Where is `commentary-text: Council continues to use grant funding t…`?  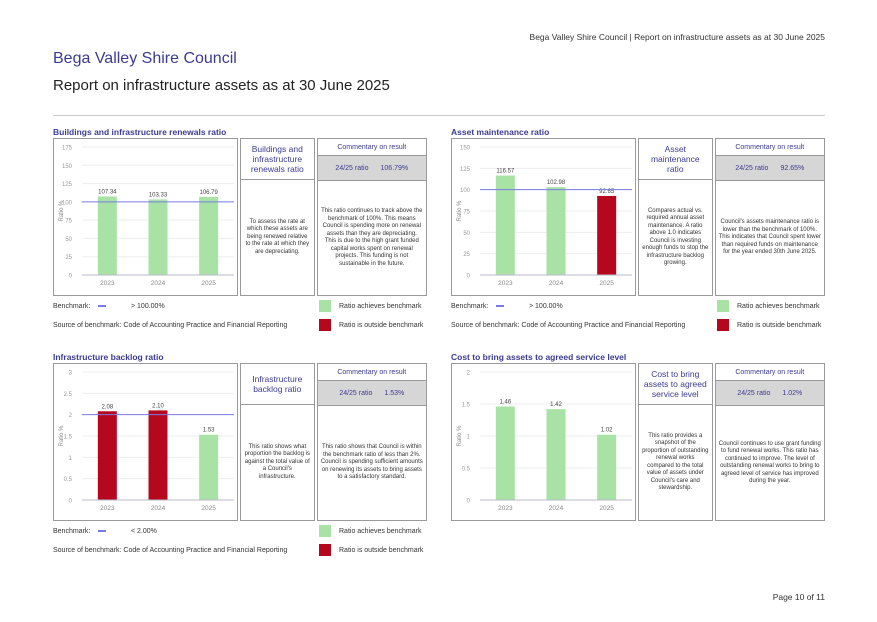
commentary-text: Council continues to use grant funding t… is located at coordinates (769, 462).